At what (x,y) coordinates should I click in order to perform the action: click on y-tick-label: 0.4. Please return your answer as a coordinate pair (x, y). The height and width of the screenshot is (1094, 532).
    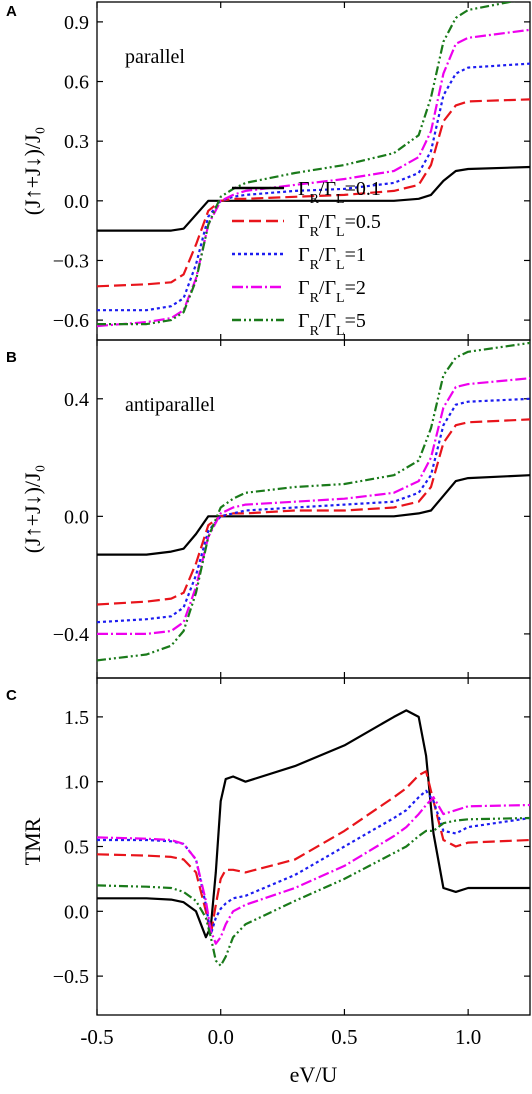
    Looking at the image, I should click on (76, 400).